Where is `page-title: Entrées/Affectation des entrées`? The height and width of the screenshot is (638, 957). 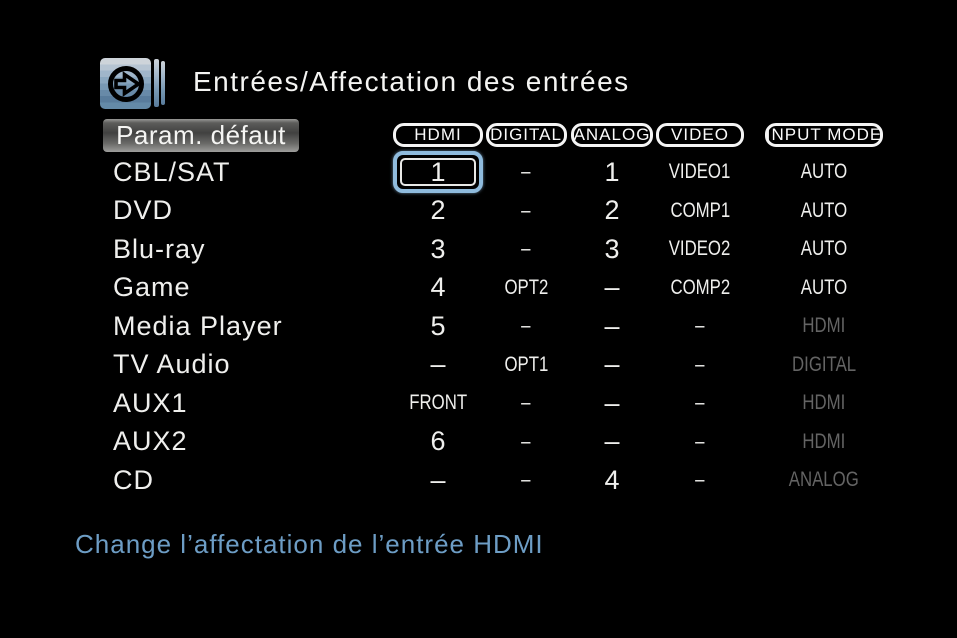 page-title: Entrées/Affectation des entrées is located at coordinates (411, 81).